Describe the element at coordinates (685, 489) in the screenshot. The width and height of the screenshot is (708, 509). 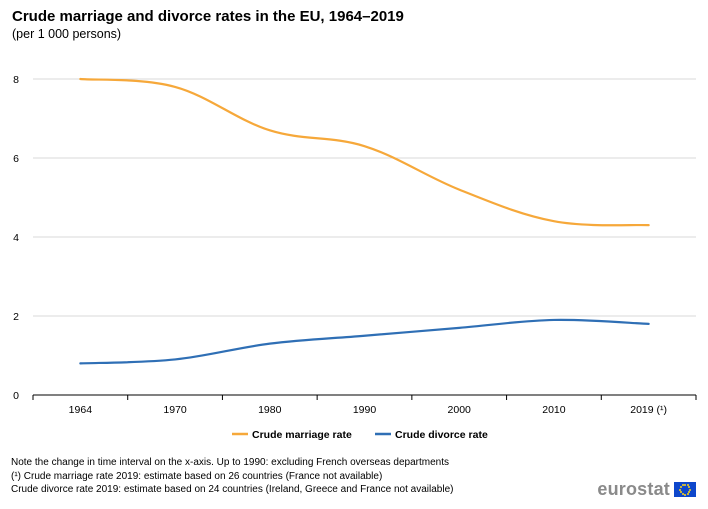
I see `eu-flag-icon` at that location.